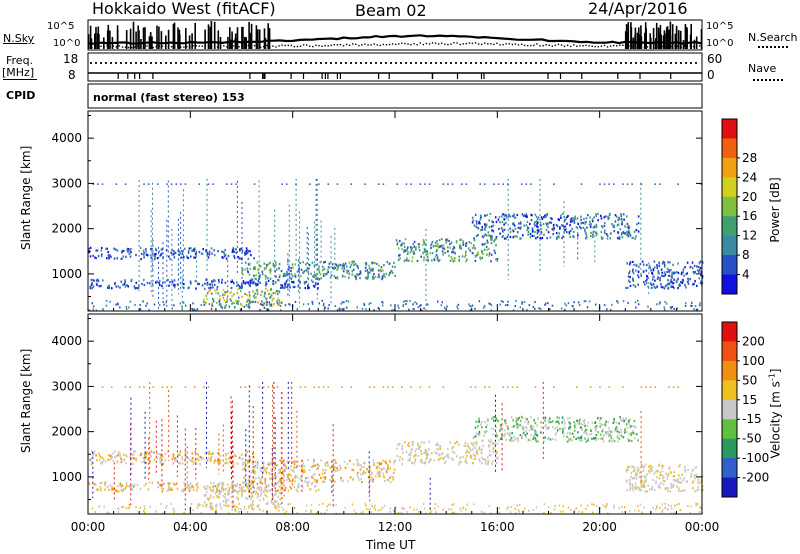  Describe the element at coordinates (749, 400) in the screenshot. I see `colorbar-tick-label: 15` at that location.